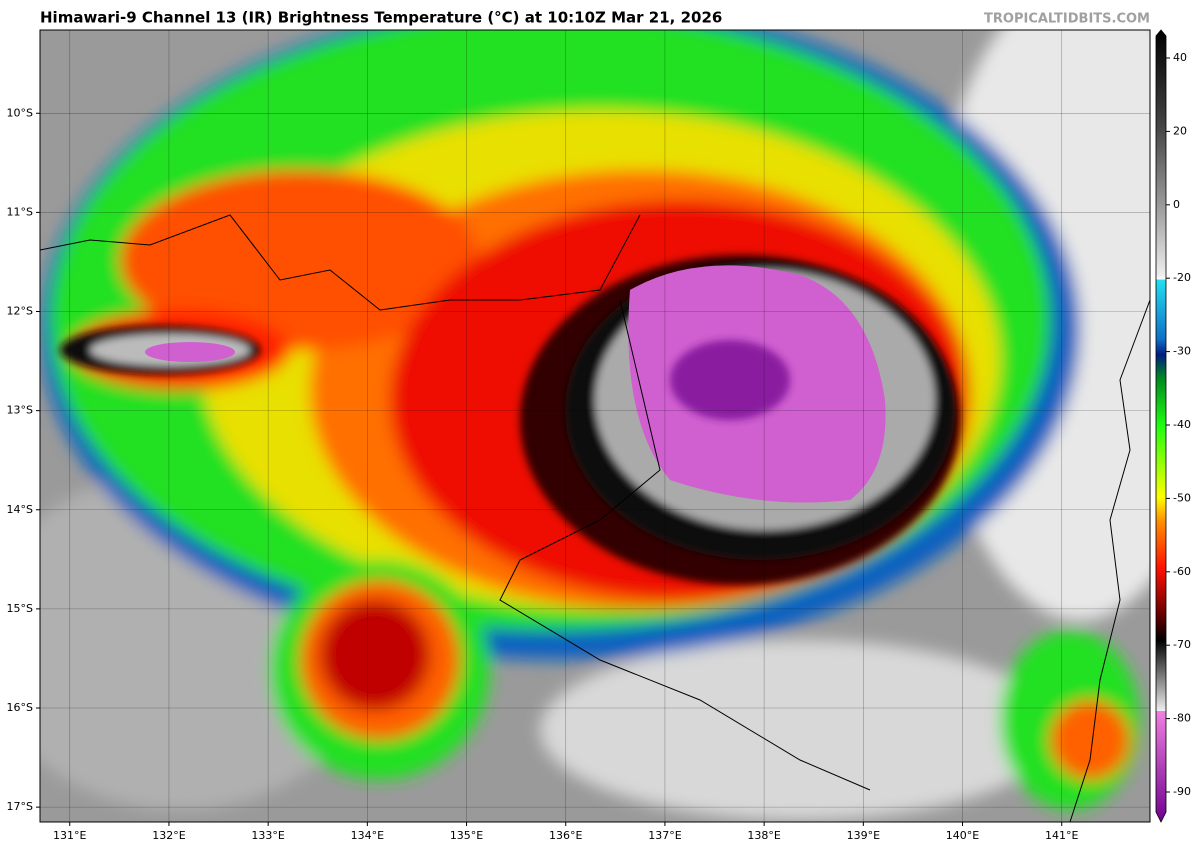 The image size is (1200, 845). Describe the element at coordinates (20, 509) in the screenshot. I see `y-tick-label: 14°S` at that location.